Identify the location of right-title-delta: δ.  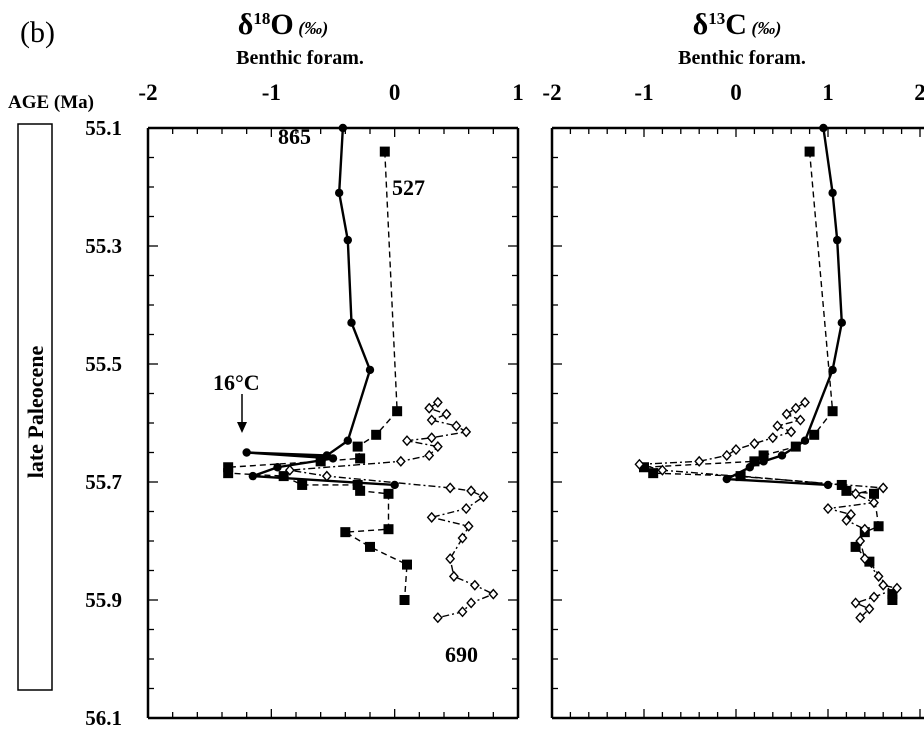
(701, 24).